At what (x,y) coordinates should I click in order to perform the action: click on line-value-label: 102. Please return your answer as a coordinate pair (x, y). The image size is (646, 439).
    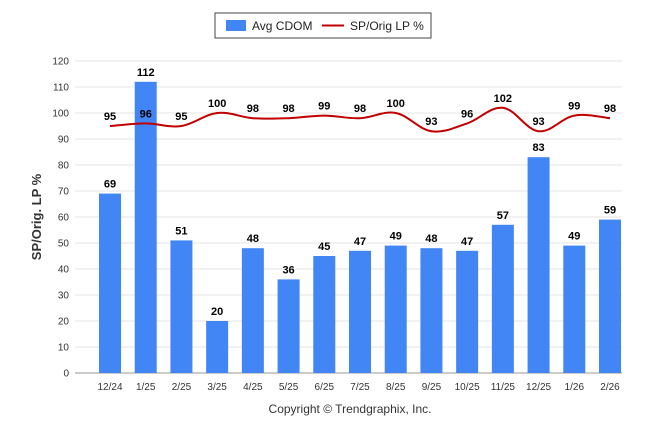
    Looking at the image, I should click on (503, 99).